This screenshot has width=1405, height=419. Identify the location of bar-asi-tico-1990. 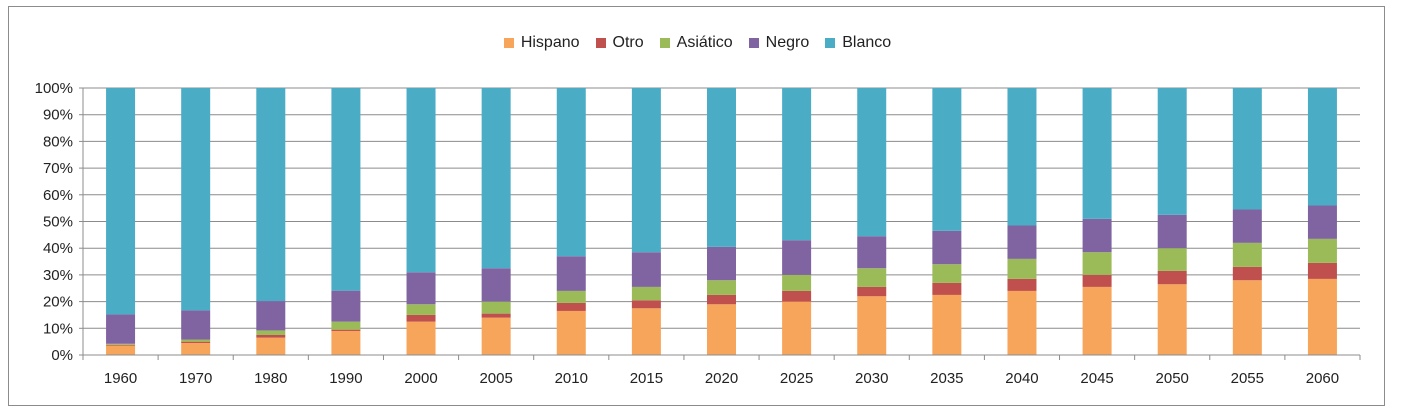
(346, 325).